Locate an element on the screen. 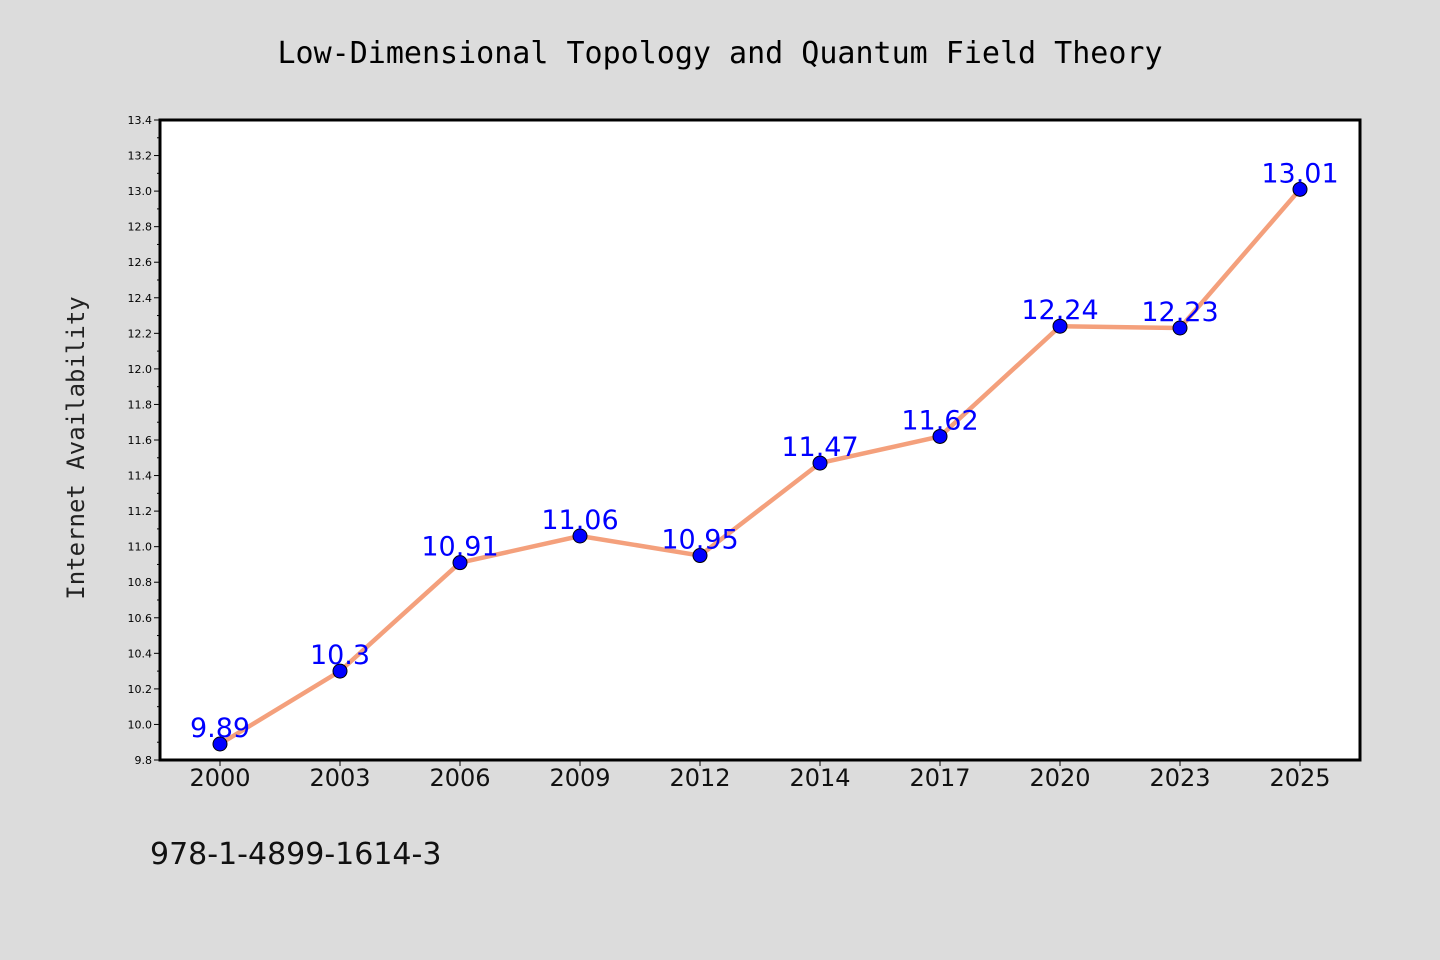  y-tick-label: 9.8 is located at coordinates (144, 760).